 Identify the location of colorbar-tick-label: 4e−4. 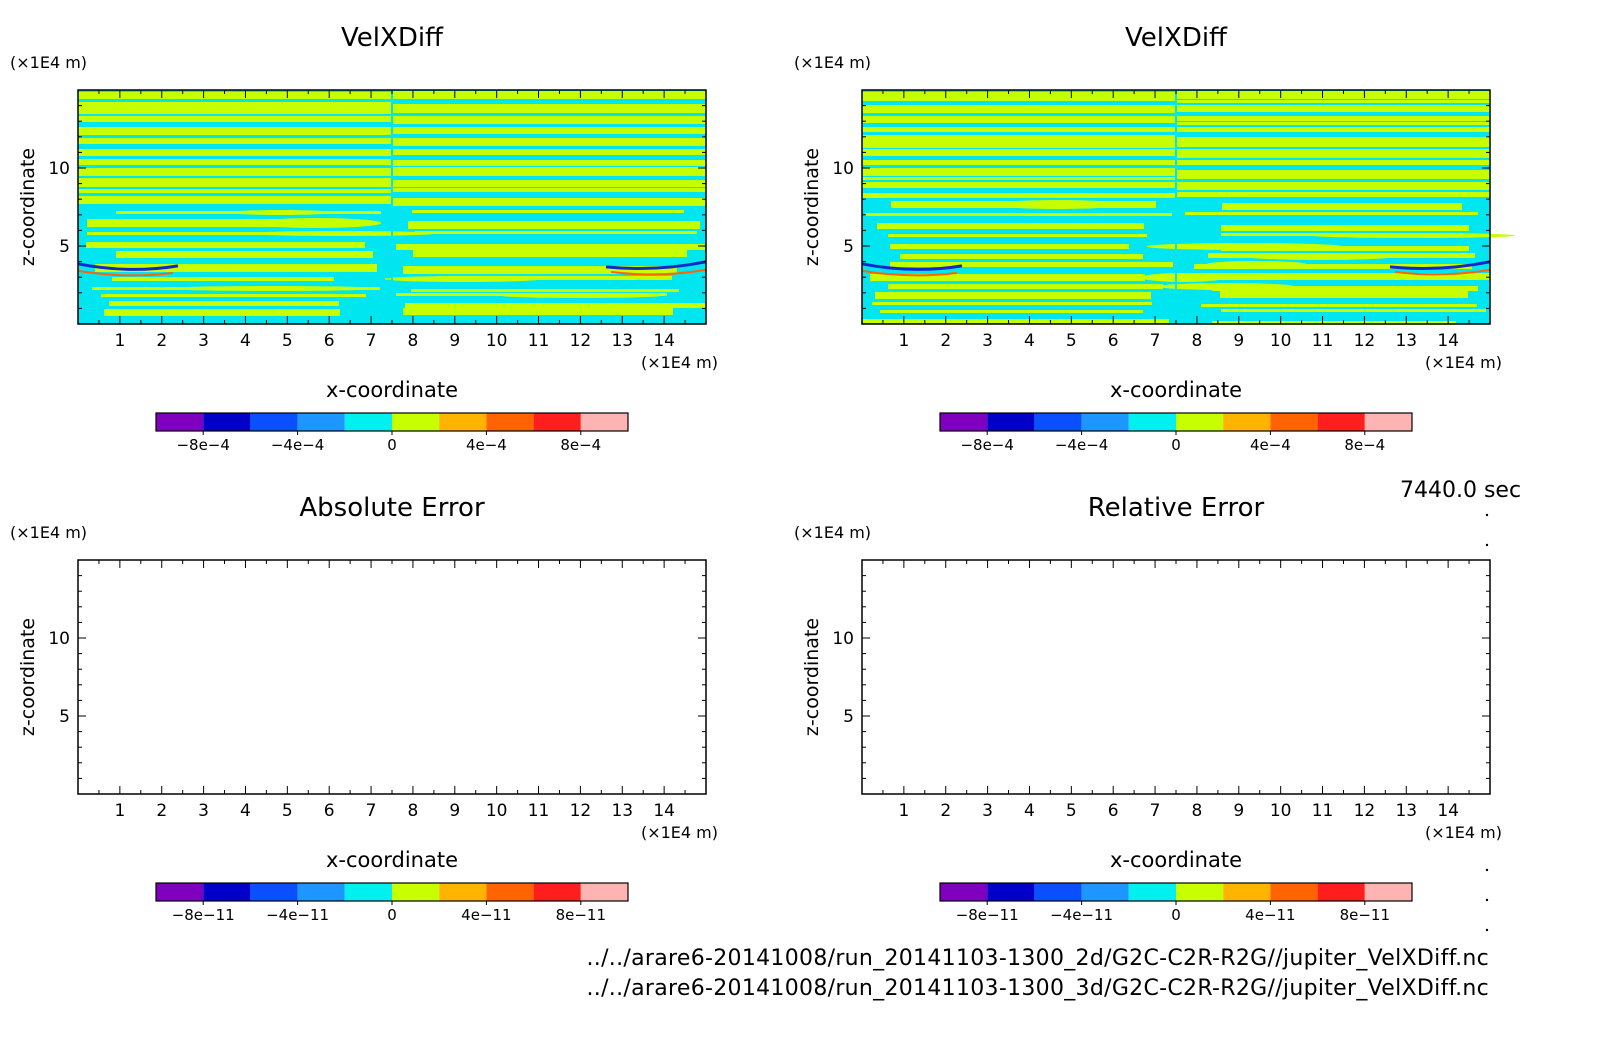
(486, 445).